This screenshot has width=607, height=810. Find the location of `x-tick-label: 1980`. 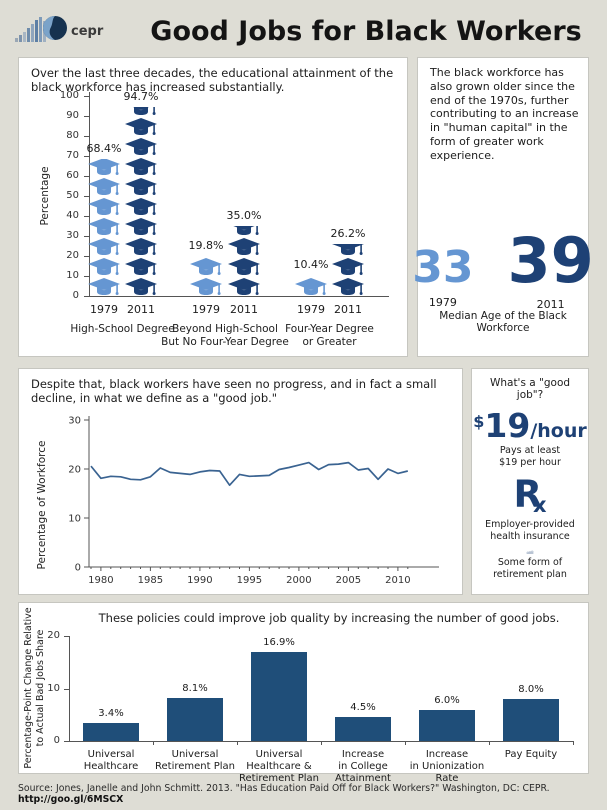

x-tick-label: 1980 is located at coordinates (100, 580).